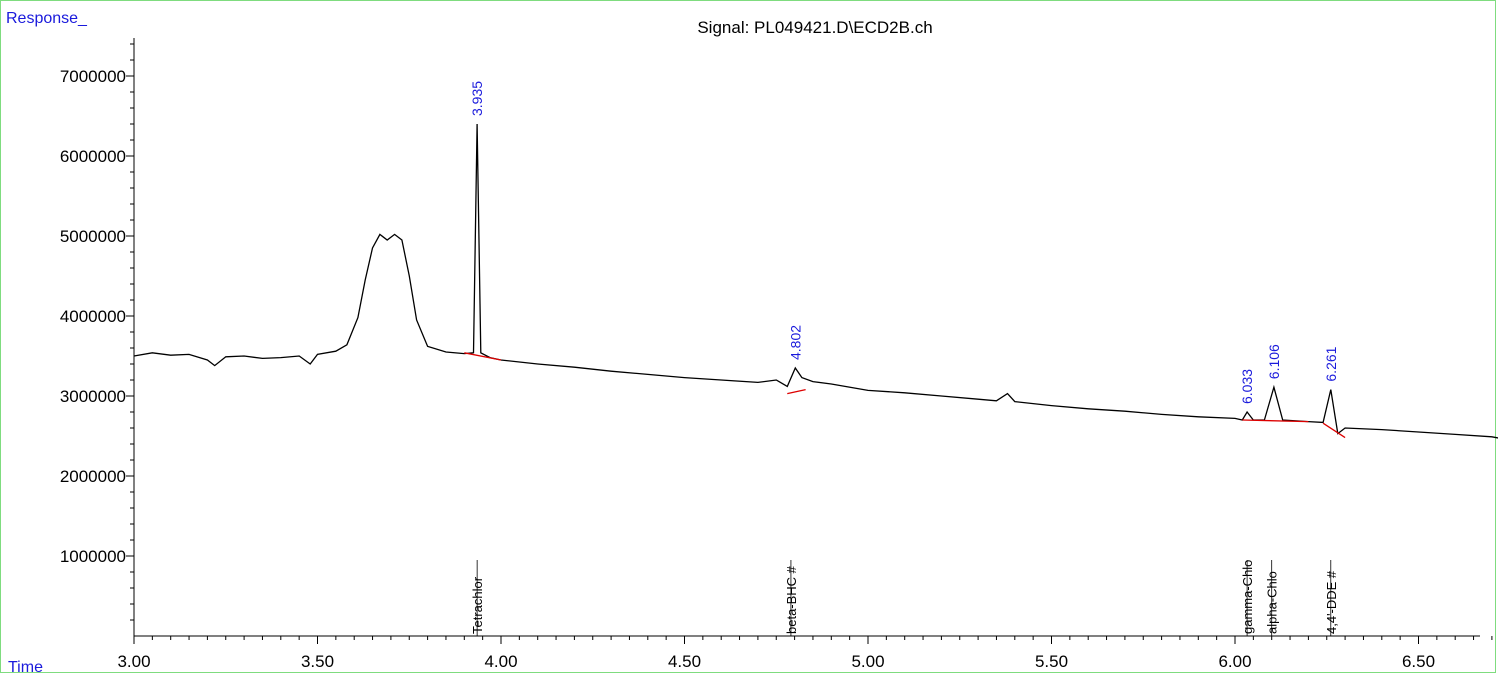 This screenshot has width=1498, height=675. I want to click on y-tick-label: 2000000, so click(93, 476).